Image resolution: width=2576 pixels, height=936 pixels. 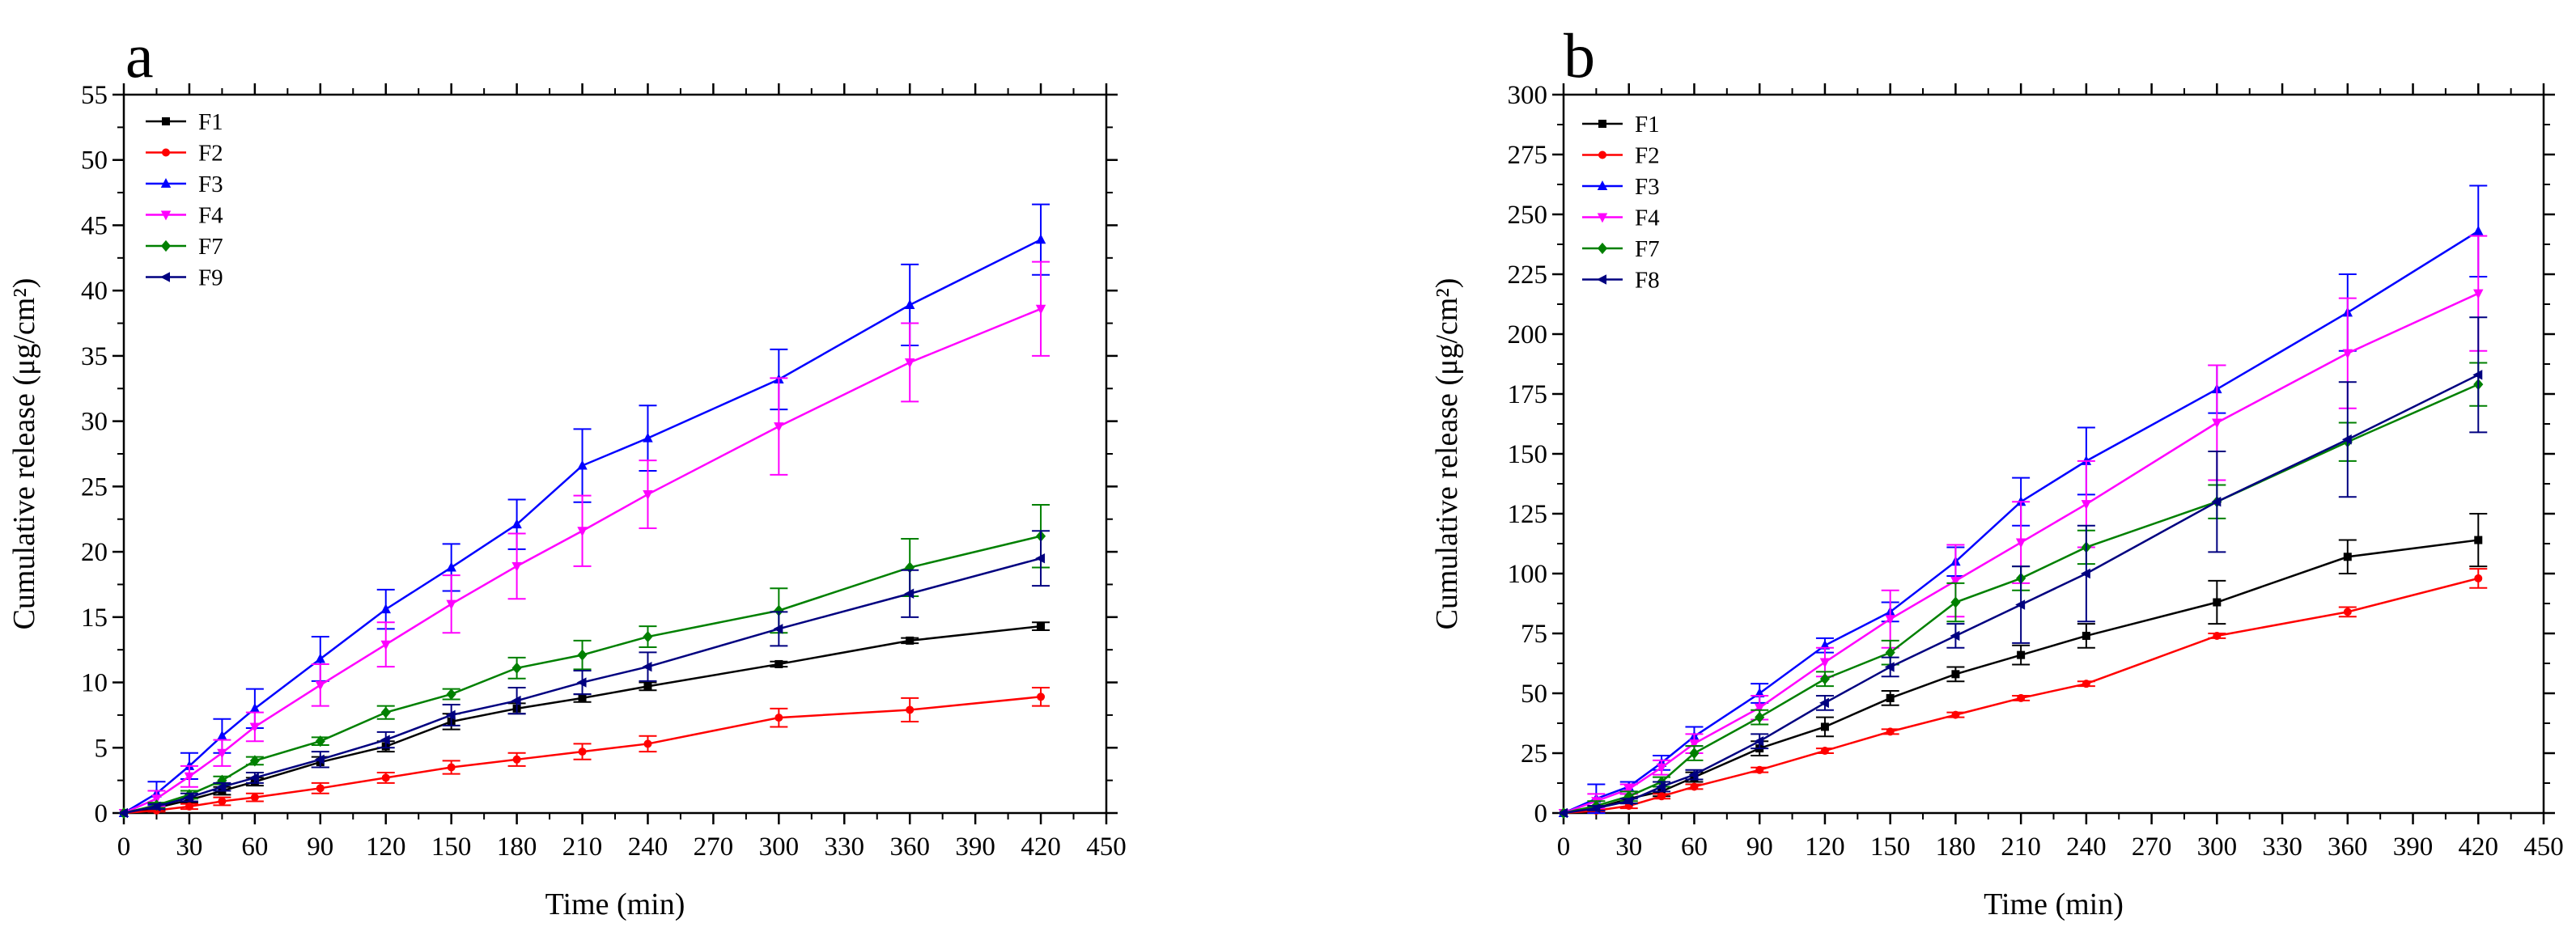 I want to click on x-tick-label: 390, so click(x=2413, y=847).